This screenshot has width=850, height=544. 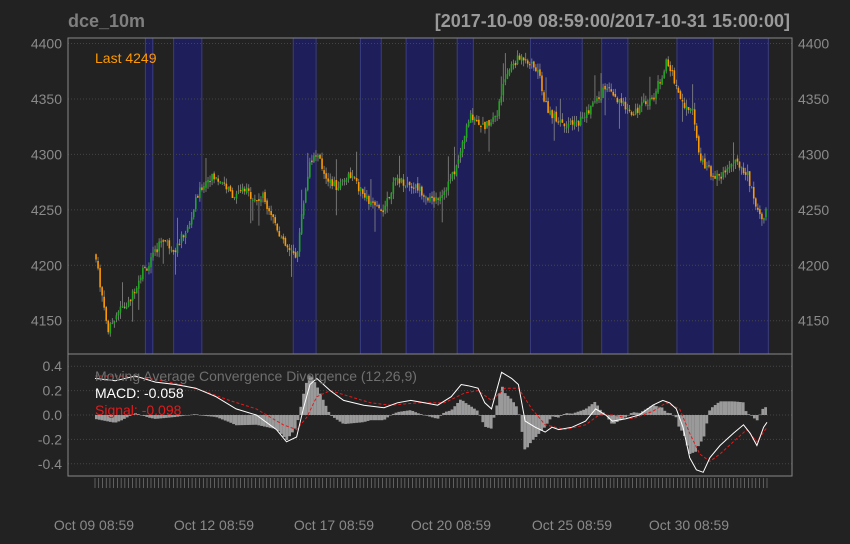 What do you see at coordinates (46, 44) in the screenshot?
I see `price-y-tick-label-left: 4400` at bounding box center [46, 44].